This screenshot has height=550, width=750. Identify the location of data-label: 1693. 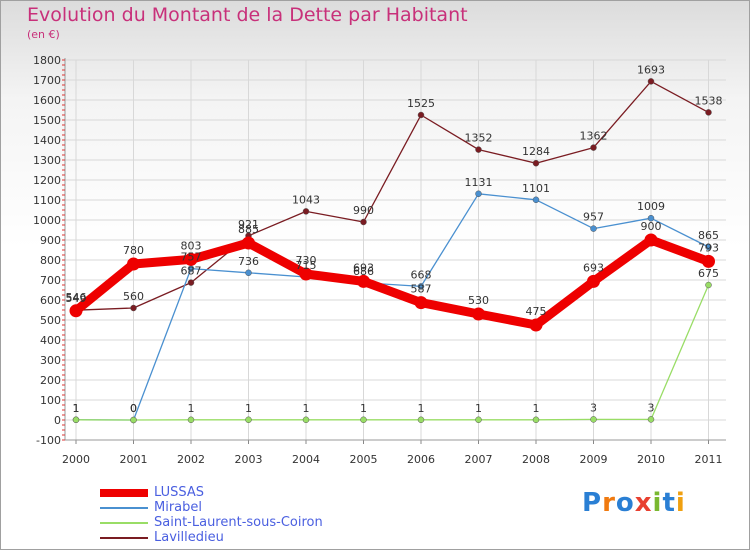
(651, 69).